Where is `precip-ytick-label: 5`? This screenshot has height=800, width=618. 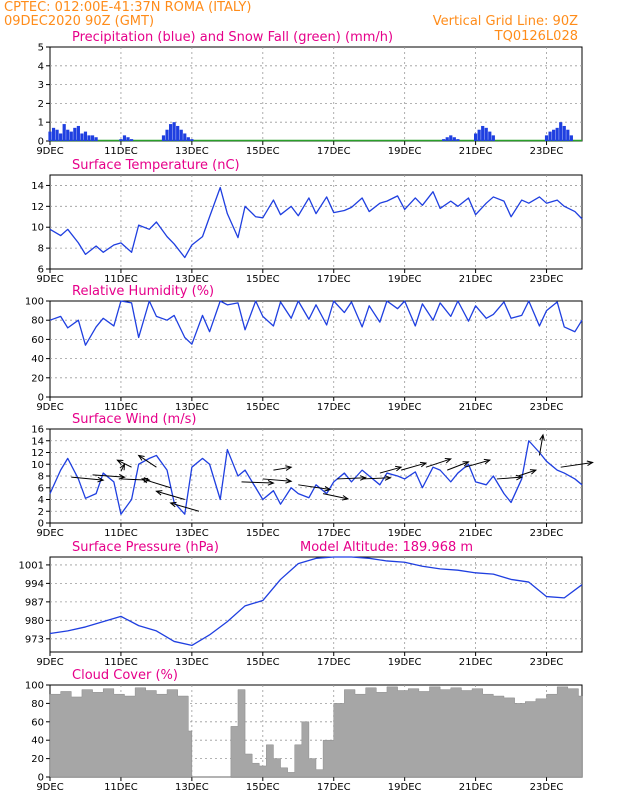 precip-ytick-label: 5 is located at coordinates (41, 48).